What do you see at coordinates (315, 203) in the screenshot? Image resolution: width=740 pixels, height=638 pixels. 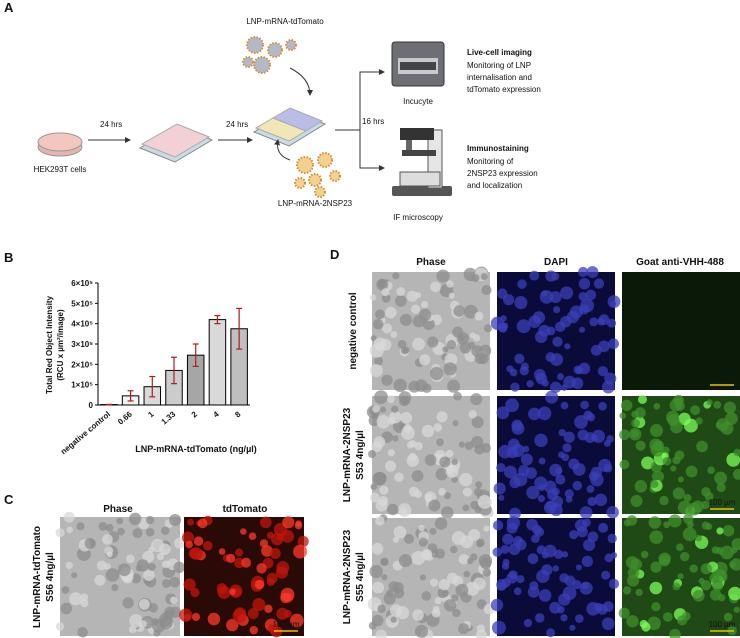 I see `lnp-label: LNP-mRNA-2NSP23` at bounding box center [315, 203].